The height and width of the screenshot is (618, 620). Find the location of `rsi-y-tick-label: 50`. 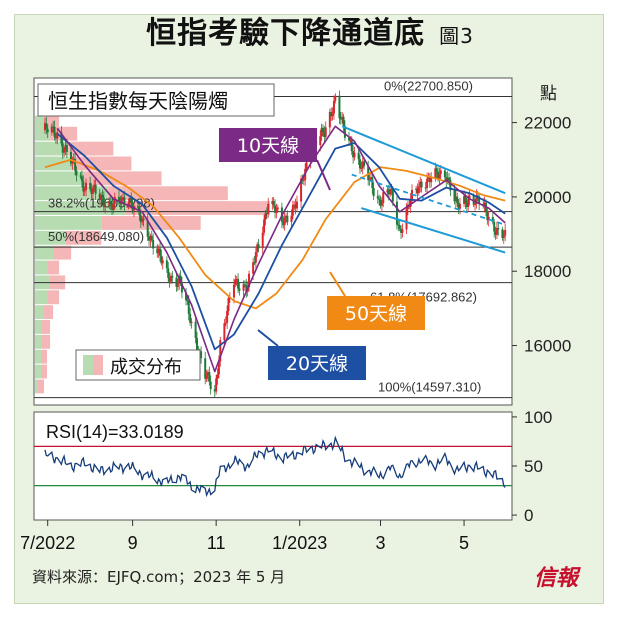

rsi-y-tick-label: 50 is located at coordinates (533, 466).